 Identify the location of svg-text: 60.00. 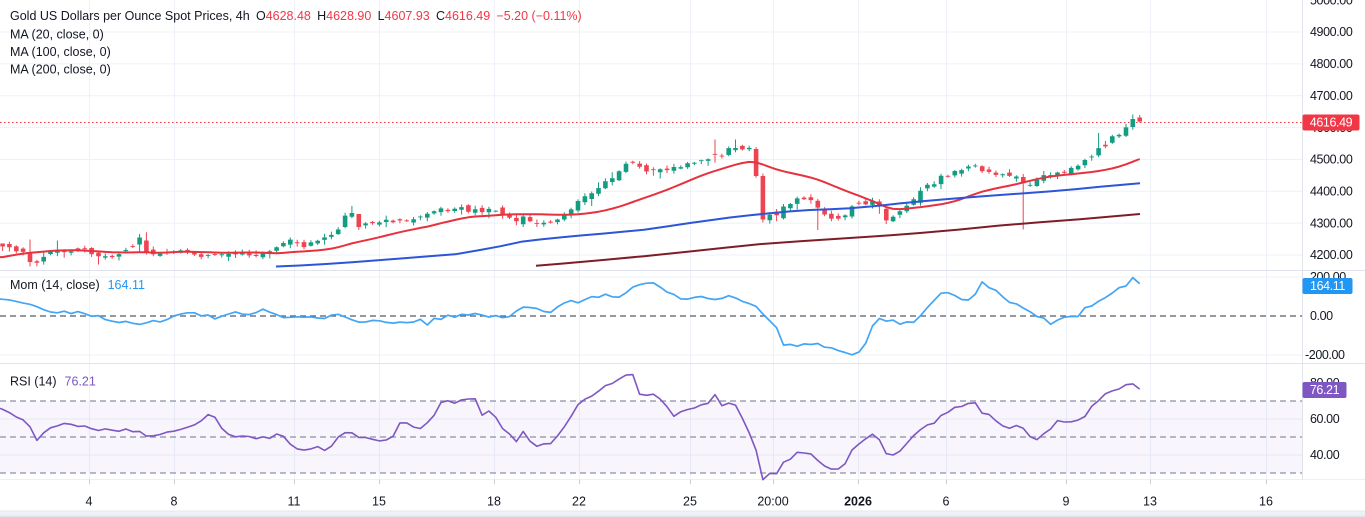
(1325, 419).